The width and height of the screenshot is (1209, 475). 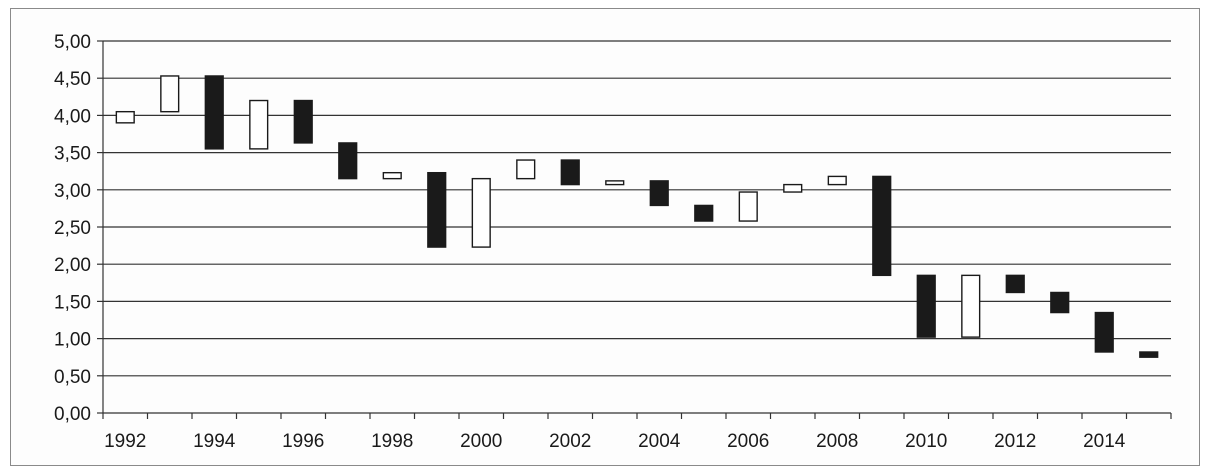 I want to click on candle-up-2006, so click(x=748, y=206).